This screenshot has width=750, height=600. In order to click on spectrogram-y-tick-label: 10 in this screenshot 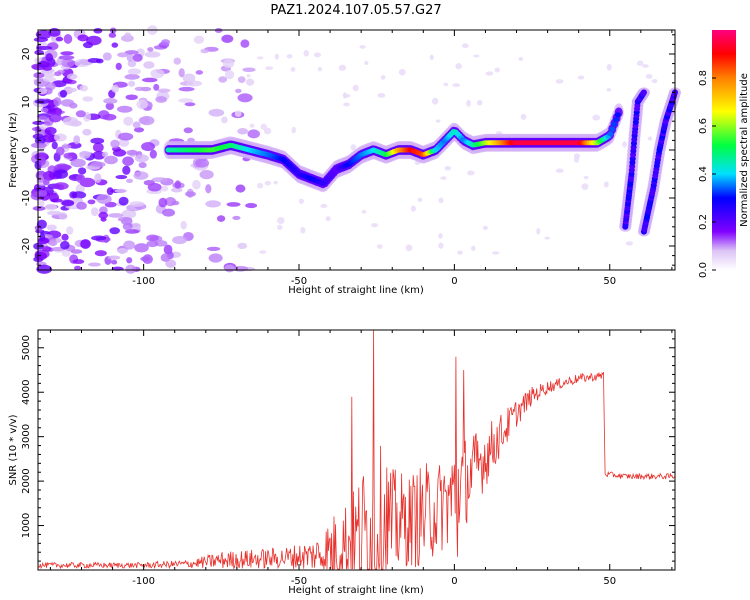, I will do `click(26, 102)`.